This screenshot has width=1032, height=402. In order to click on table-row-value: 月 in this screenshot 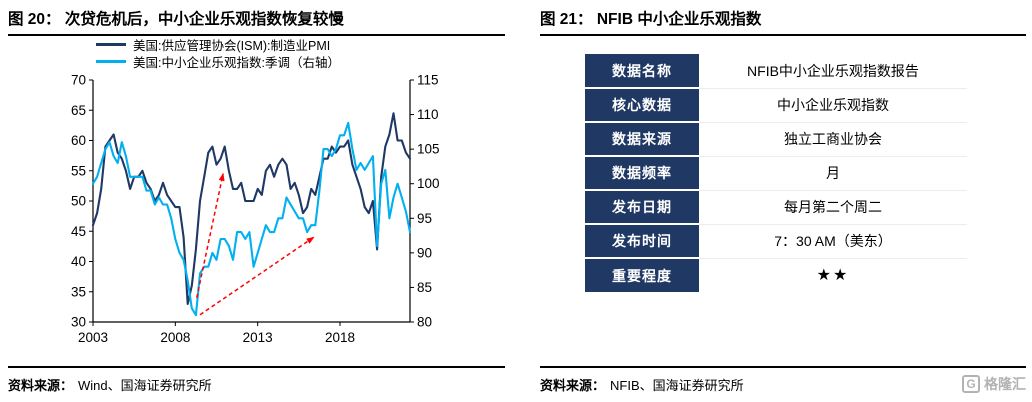, I will do `click(833, 173)`.